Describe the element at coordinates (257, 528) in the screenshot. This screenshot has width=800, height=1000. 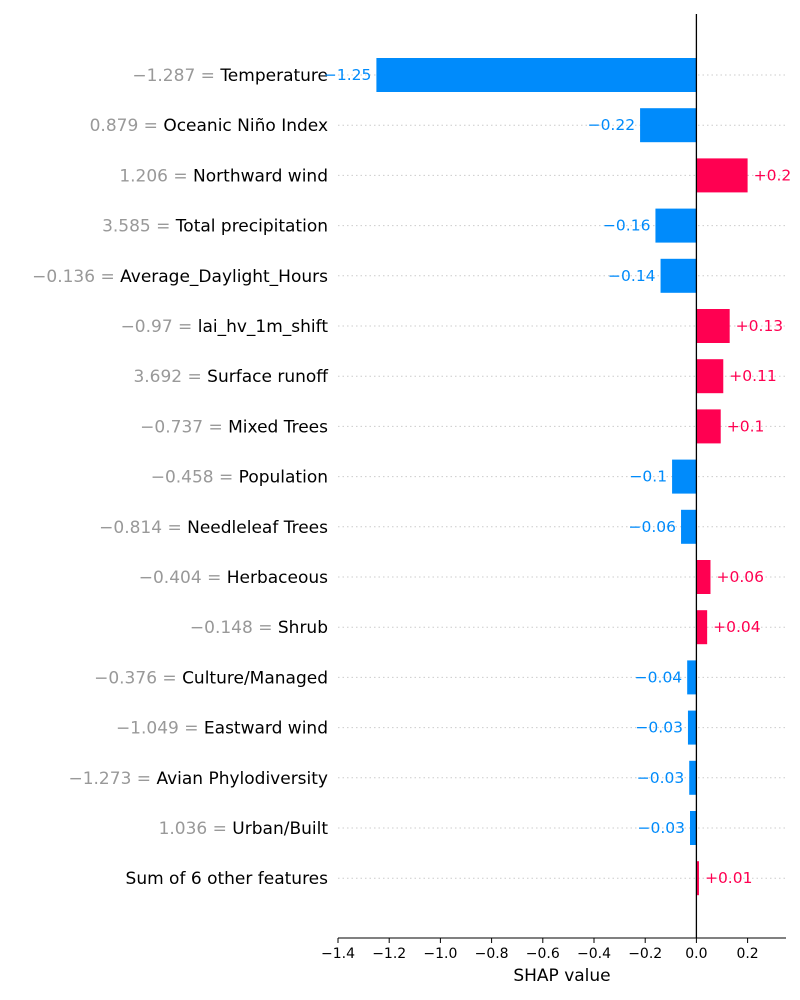
I see `feature-name-text: Needleleaf Trees` at that location.